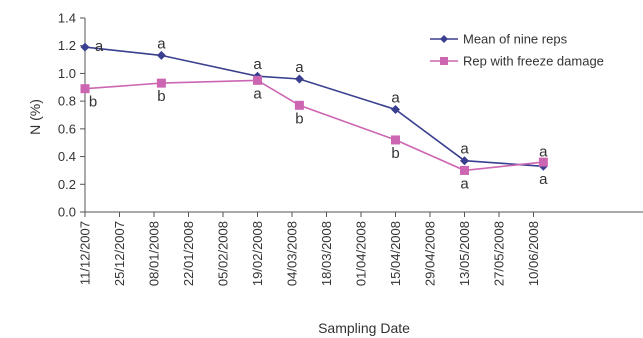 The height and width of the screenshot is (338, 643). I want to click on x-tick-label: 11/12/2007, so click(85, 253).